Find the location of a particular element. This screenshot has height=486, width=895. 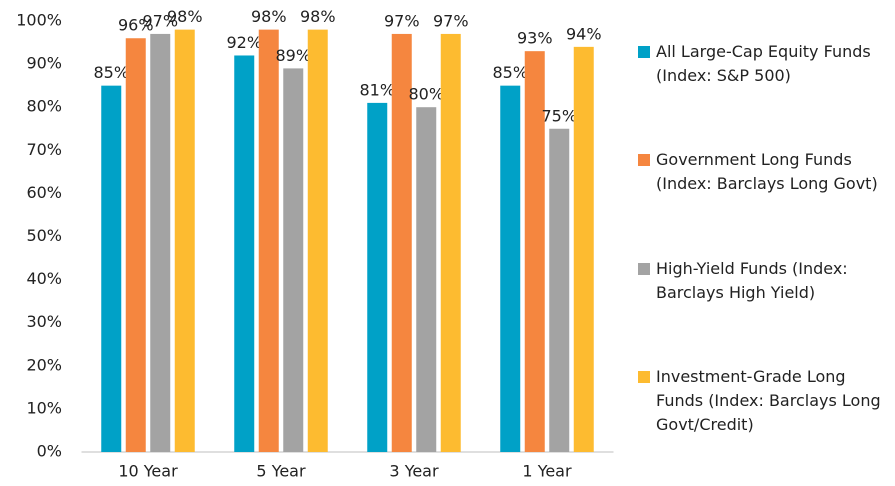

y-tick-label: 30% is located at coordinates (44, 321).